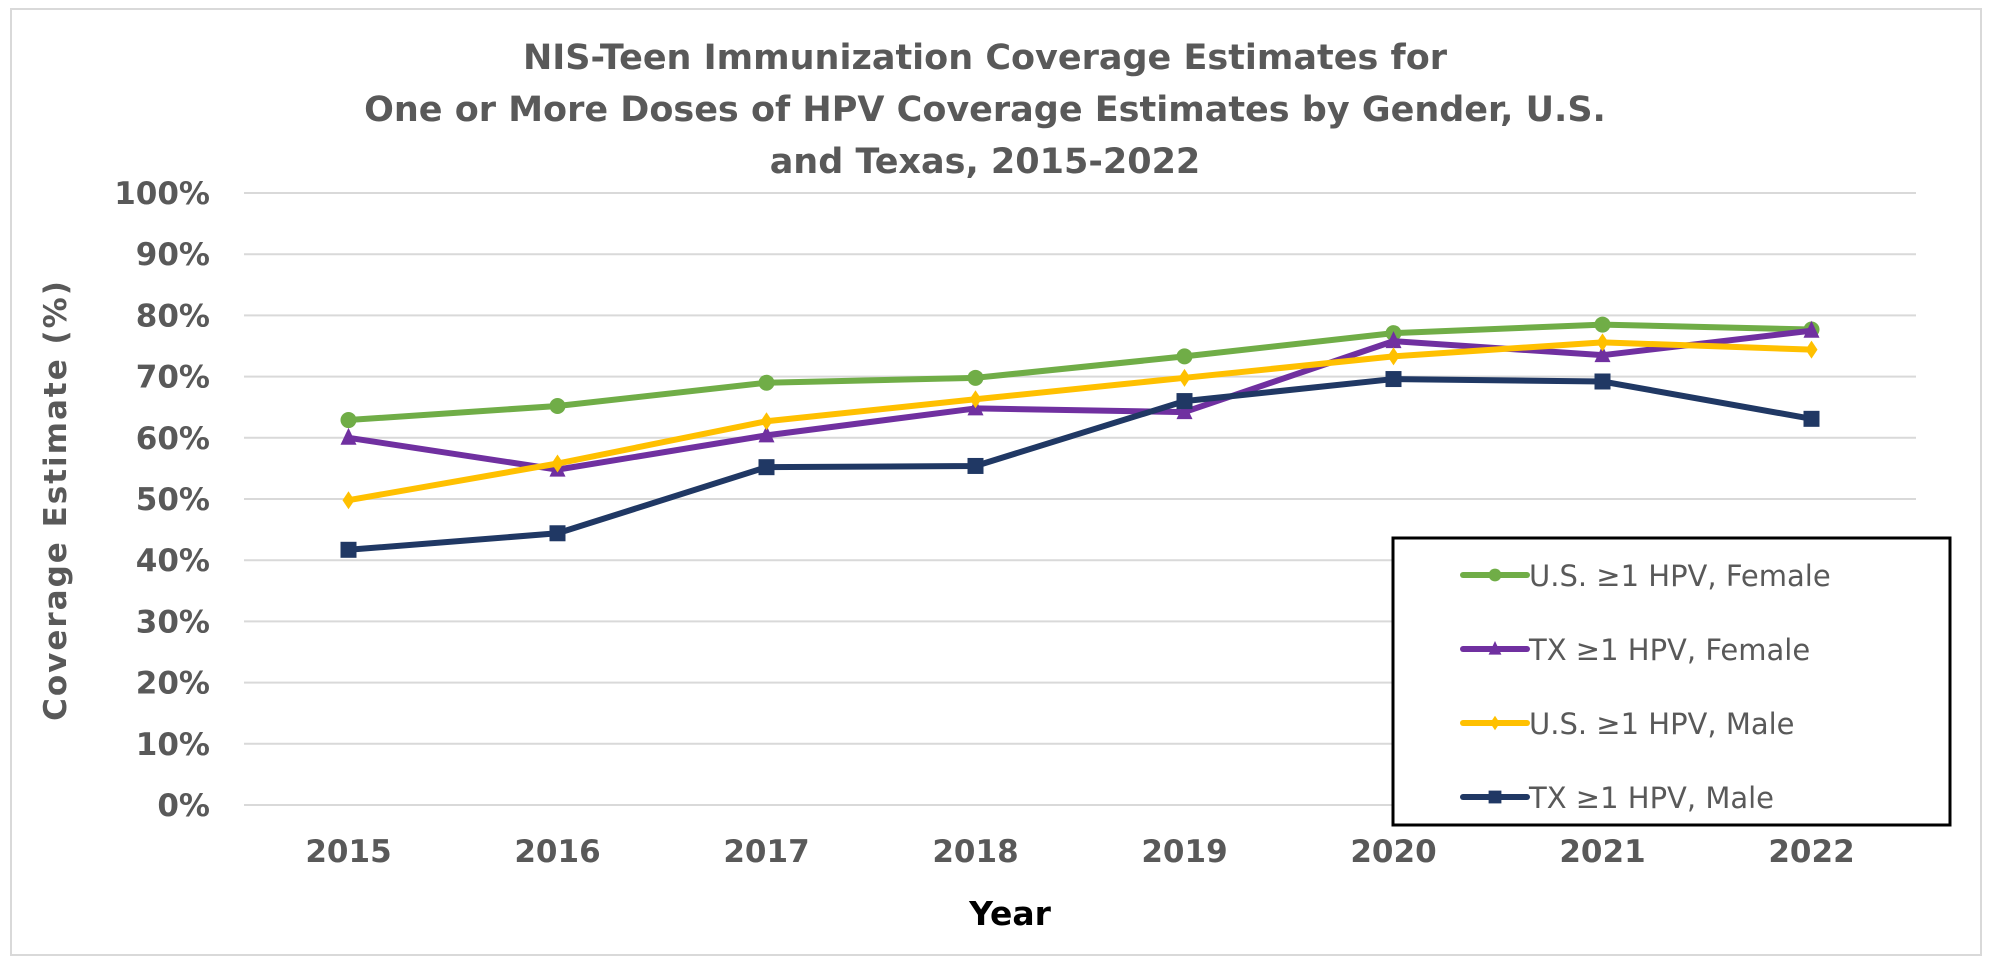 This screenshot has height=967, width=2000. What do you see at coordinates (162, 194) in the screenshot?
I see `y-tick-label: 100%` at bounding box center [162, 194].